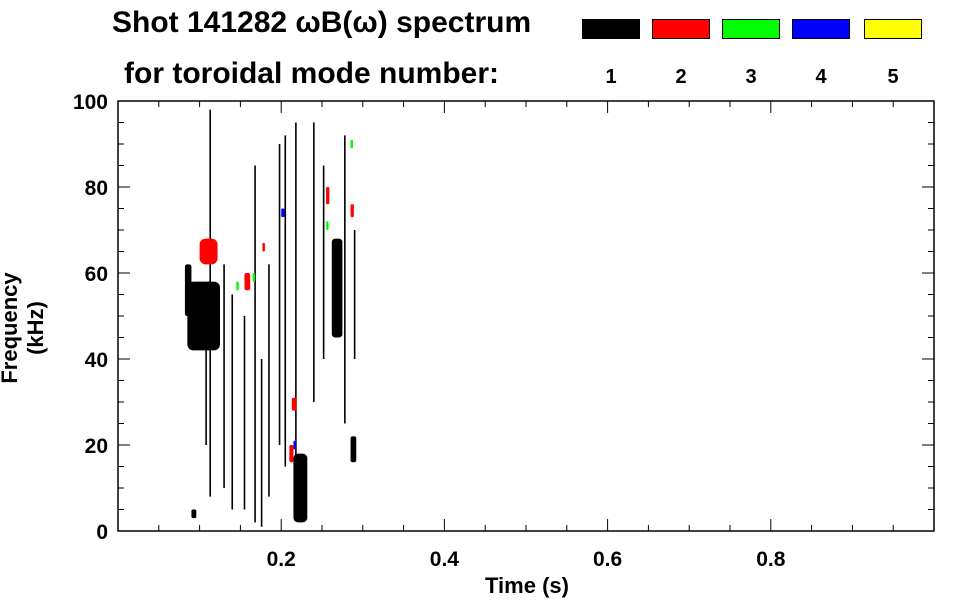 This screenshot has width=963, height=615. Describe the element at coordinates (270, 318) in the screenshot. I see `spectrum-data` at that location.